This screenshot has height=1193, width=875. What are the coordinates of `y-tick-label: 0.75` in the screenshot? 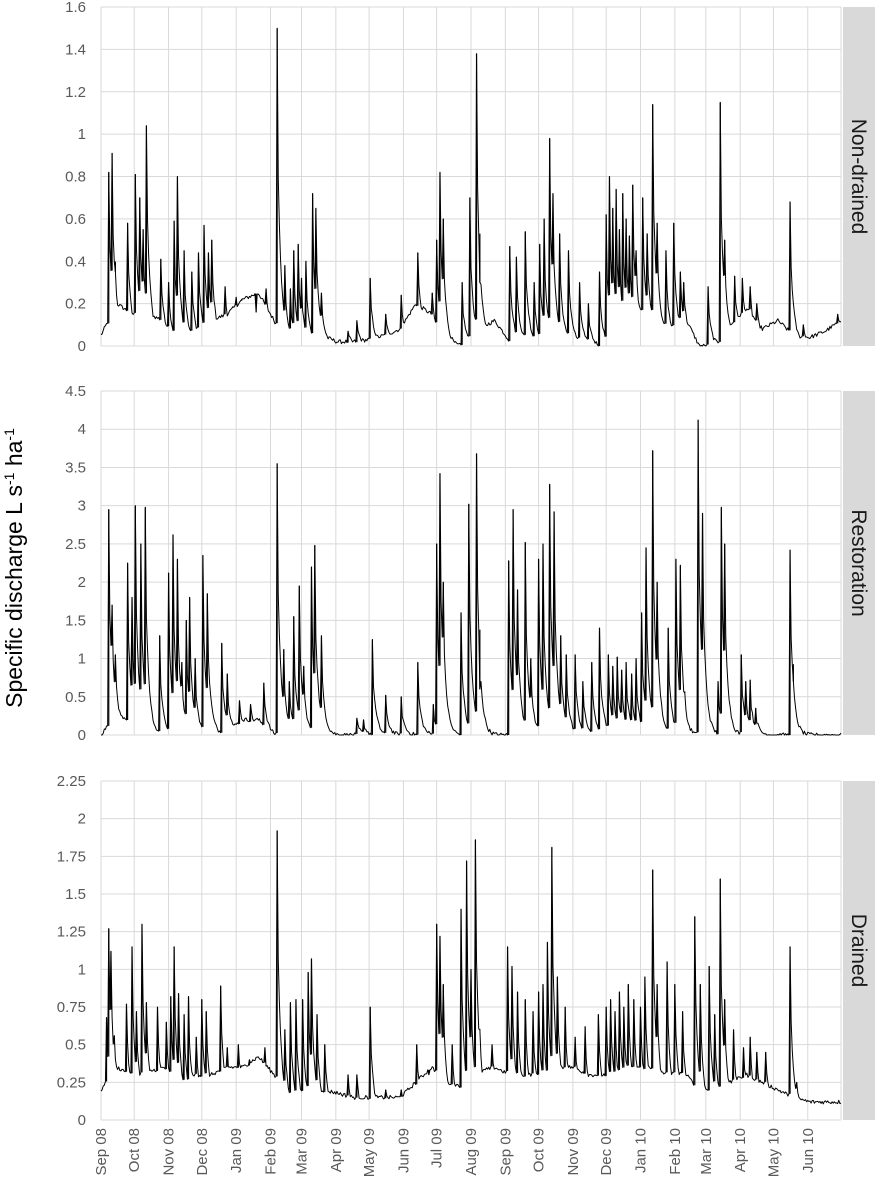 It's located at (71, 1007).